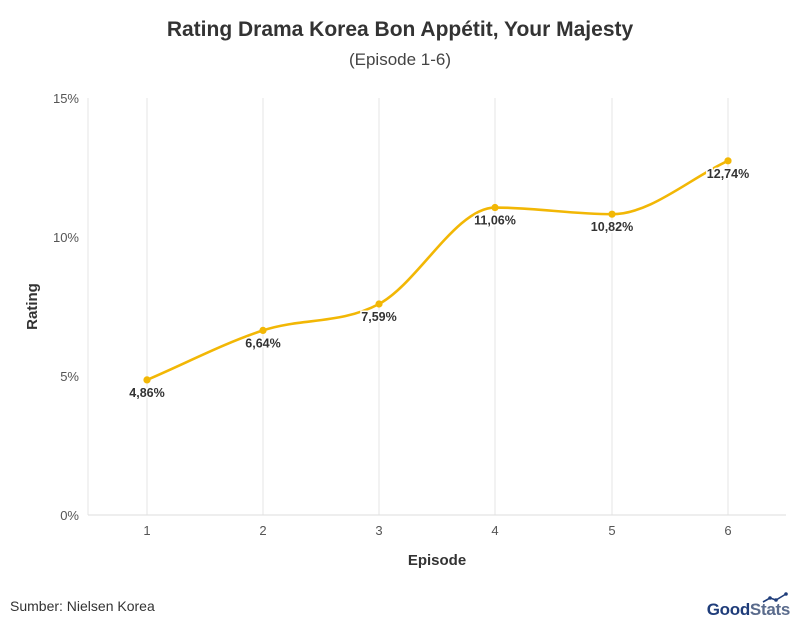 The height and width of the screenshot is (628, 800). I want to click on data-label-ep1: 4,86%, so click(146, 393).